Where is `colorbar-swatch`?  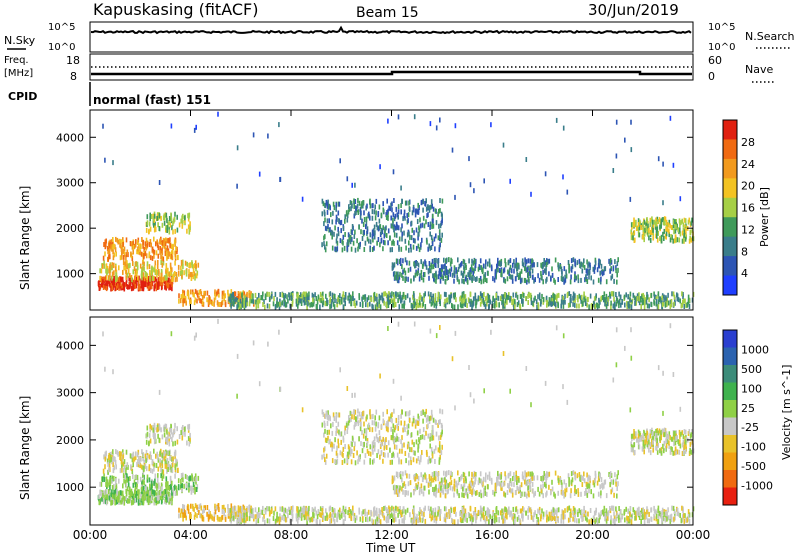 colorbar-swatch is located at coordinates (730, 149).